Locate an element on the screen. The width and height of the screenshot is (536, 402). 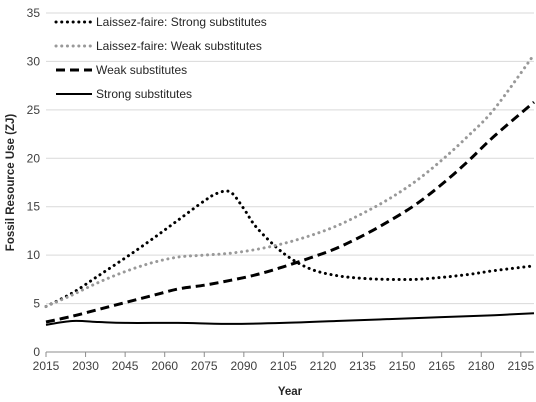
x-tick-label: 2120 is located at coordinates (323, 366).